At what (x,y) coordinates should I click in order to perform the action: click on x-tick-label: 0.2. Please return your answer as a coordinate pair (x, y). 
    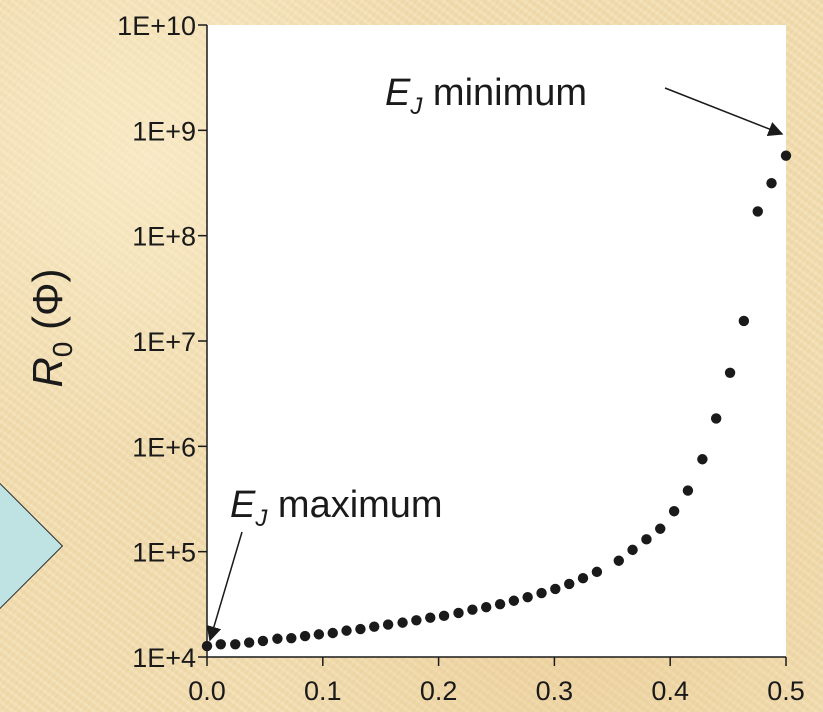
    Looking at the image, I should click on (439, 691).